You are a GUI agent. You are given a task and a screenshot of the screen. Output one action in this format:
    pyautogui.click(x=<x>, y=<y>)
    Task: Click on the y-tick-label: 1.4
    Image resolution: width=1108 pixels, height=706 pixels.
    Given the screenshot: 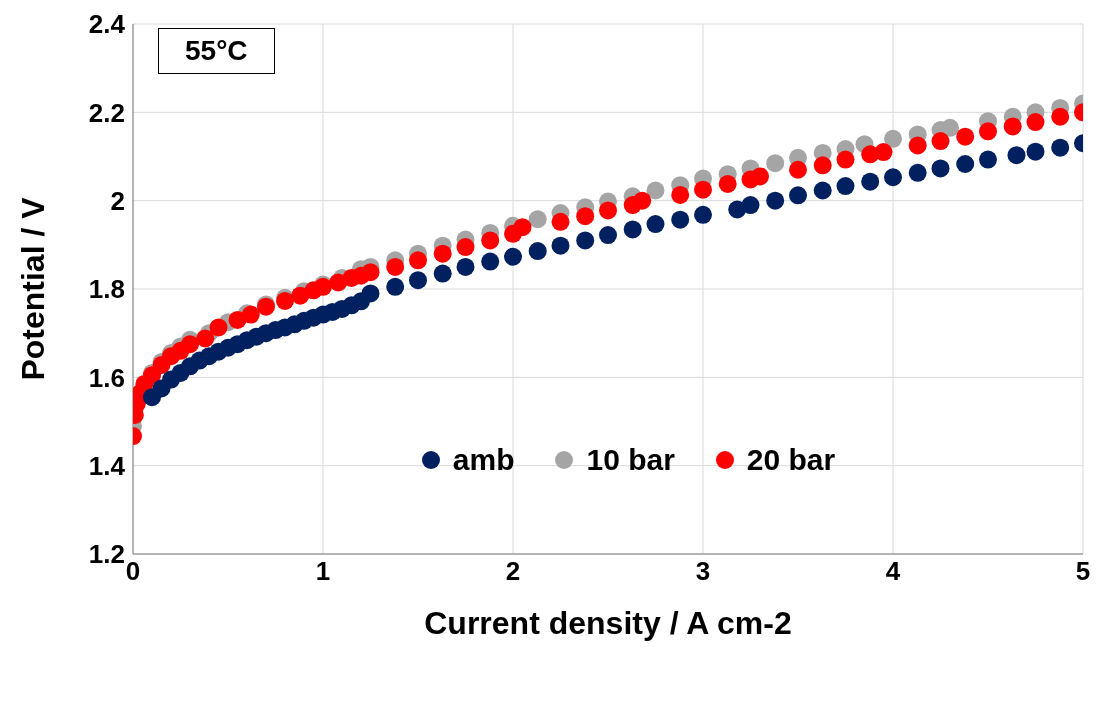 What is the action you would take?
    pyautogui.click(x=107, y=465)
    